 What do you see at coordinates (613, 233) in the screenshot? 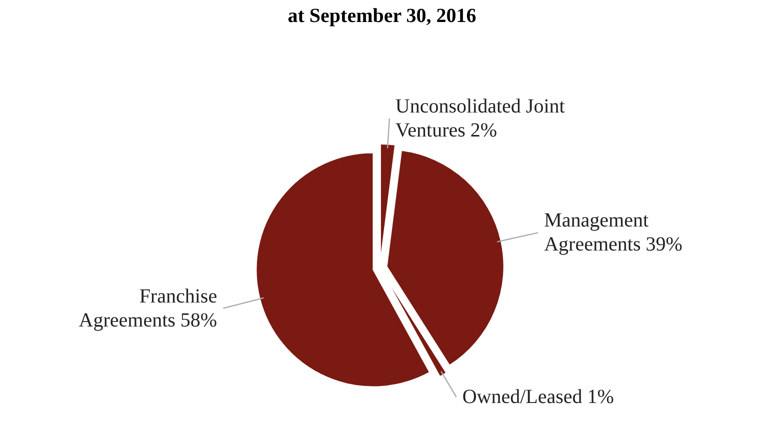
I see `slice-label: Management Agreements 39%` at bounding box center [613, 233].